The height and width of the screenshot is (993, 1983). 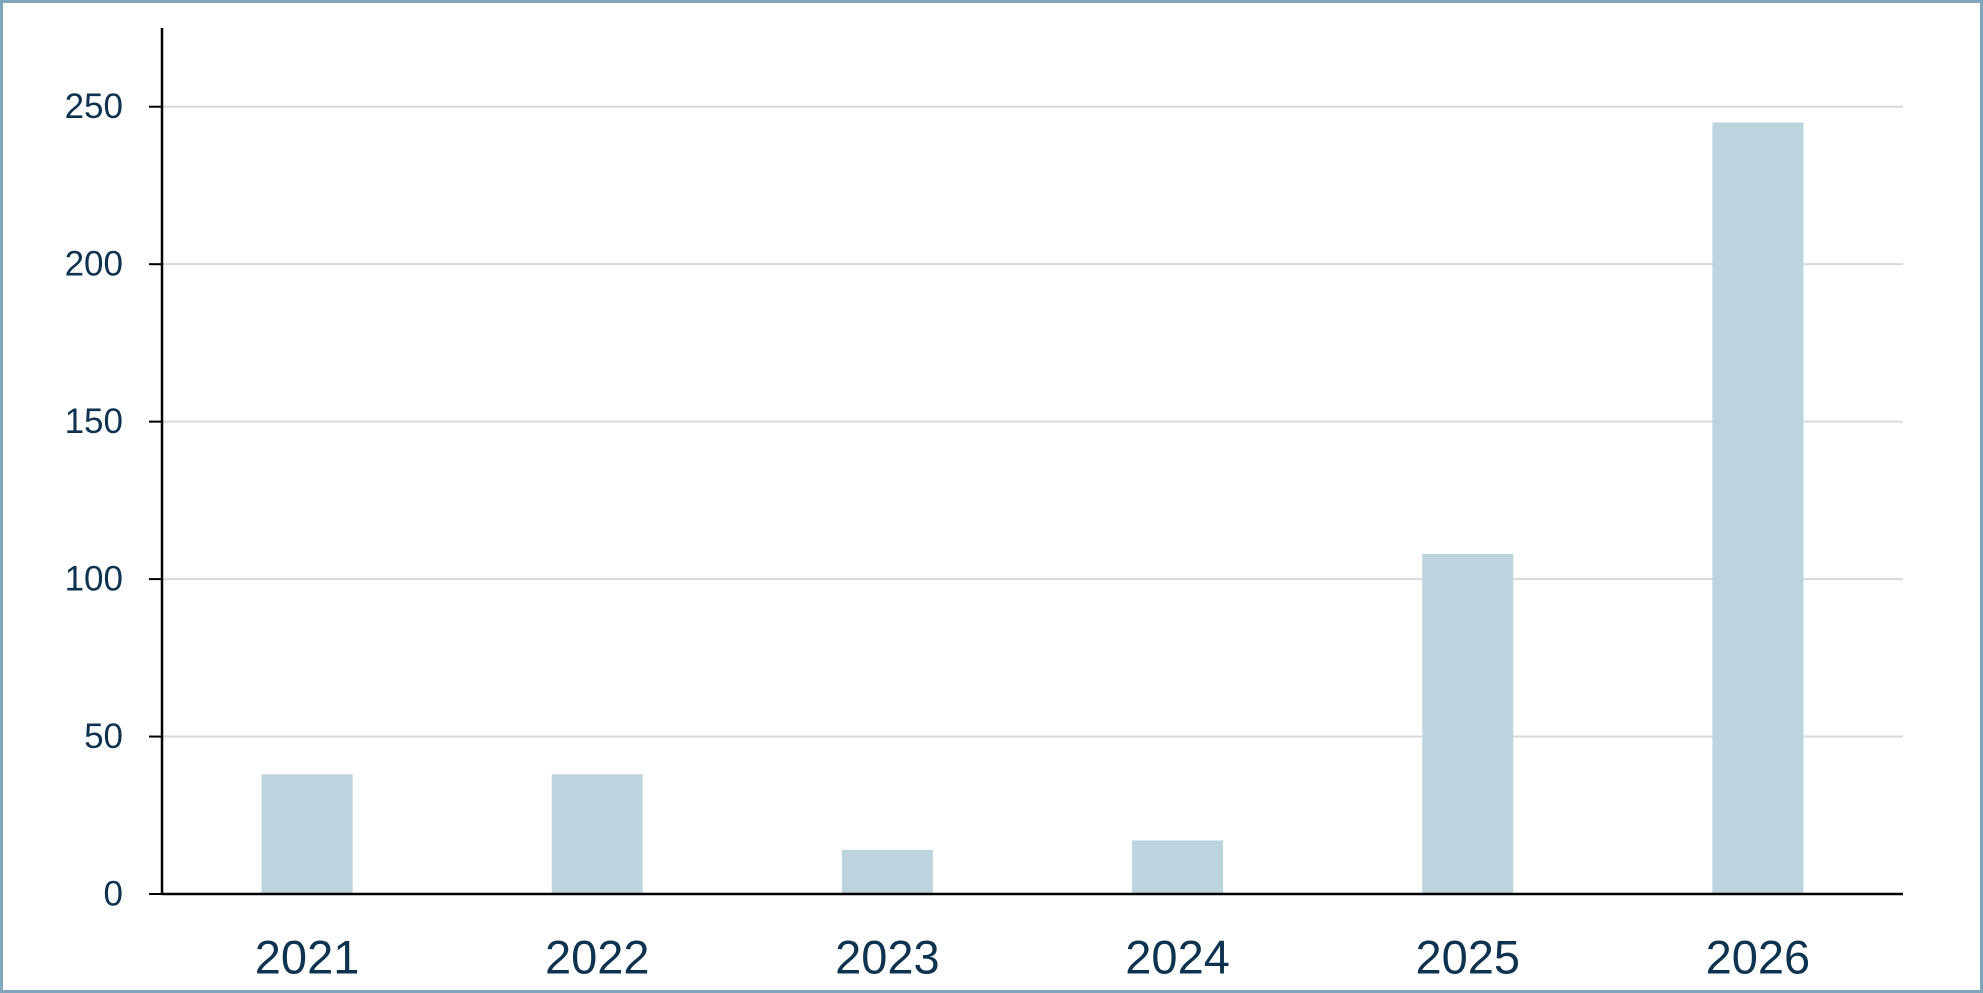 I want to click on x-tick-label: 2024, so click(x=1177, y=956).